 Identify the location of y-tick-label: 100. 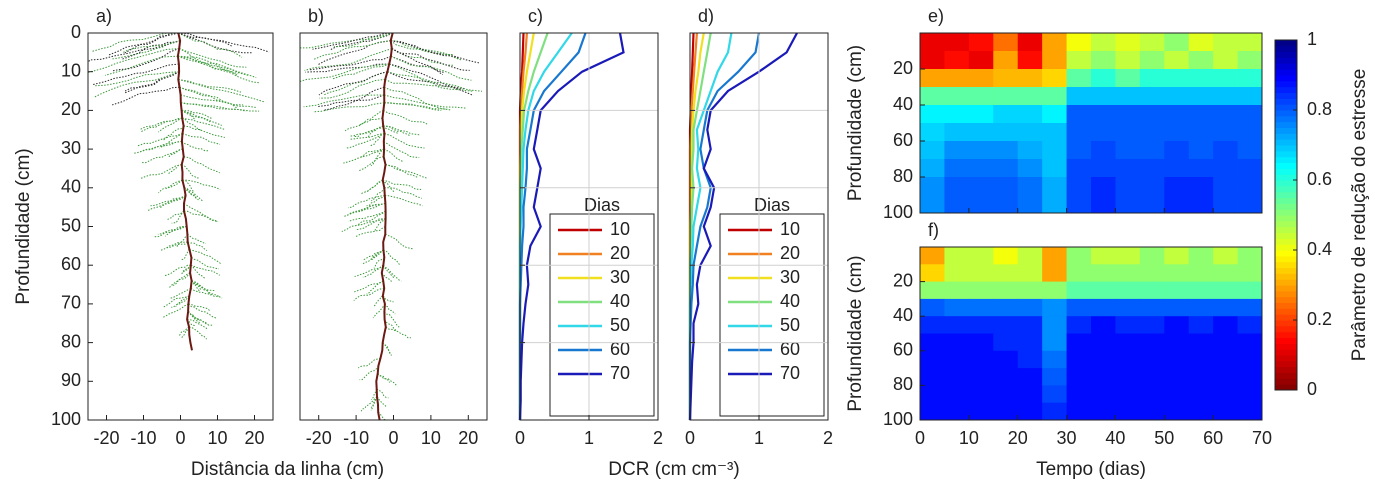
(898, 212).